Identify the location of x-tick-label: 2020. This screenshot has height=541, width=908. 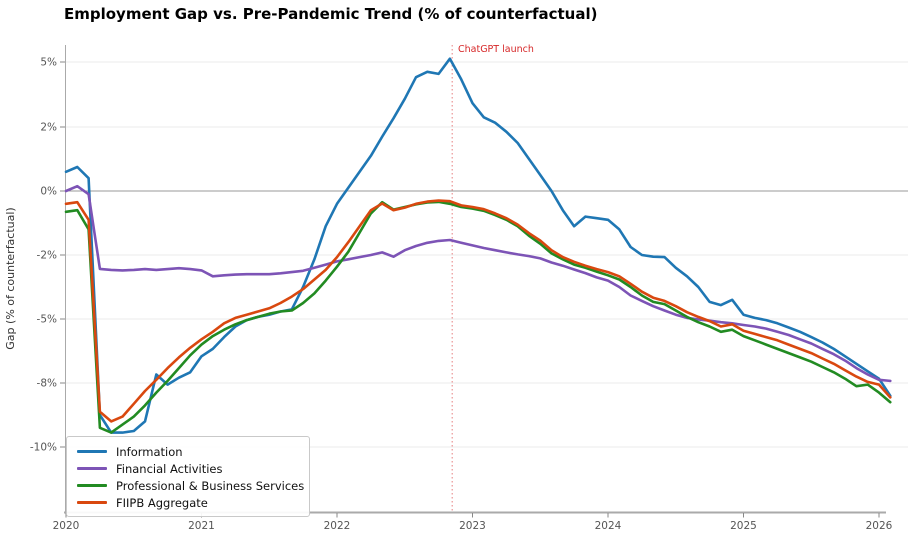
(66, 526).